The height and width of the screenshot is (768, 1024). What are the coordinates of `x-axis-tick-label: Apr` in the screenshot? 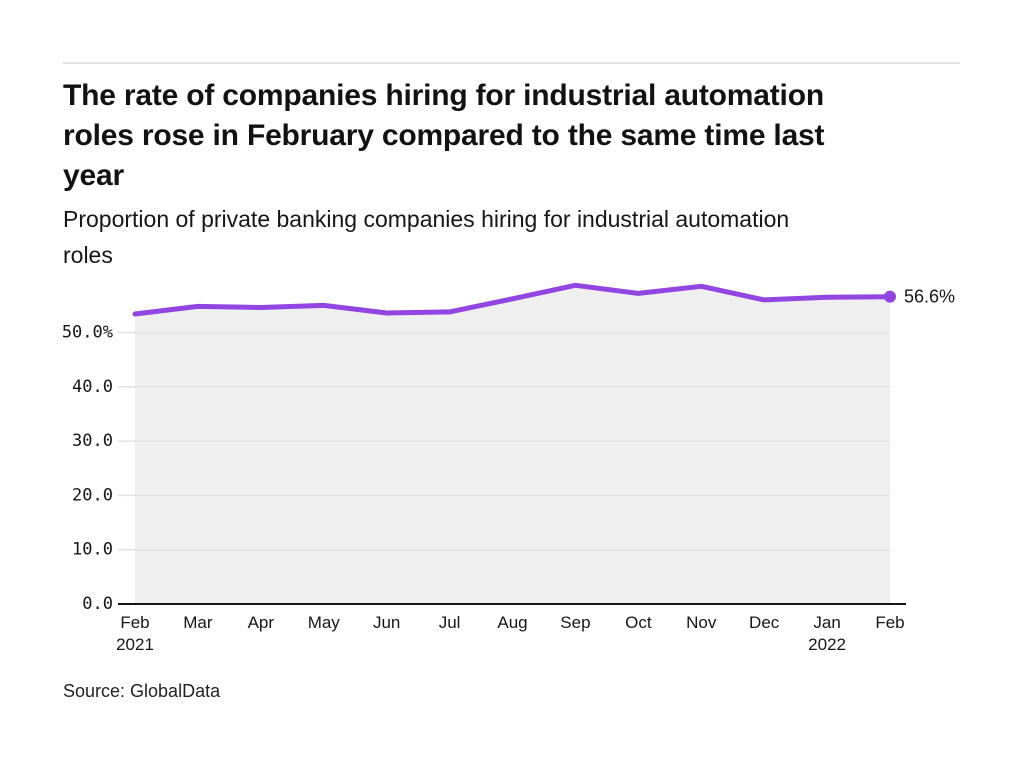 It's located at (261, 622).